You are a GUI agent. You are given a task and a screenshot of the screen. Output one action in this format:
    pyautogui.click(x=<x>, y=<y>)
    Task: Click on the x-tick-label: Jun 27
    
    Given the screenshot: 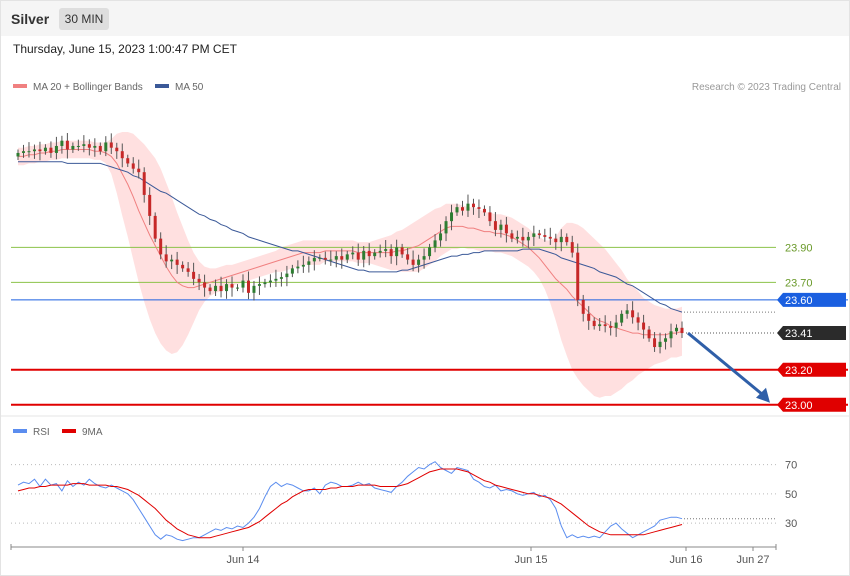 What is the action you would take?
    pyautogui.click(x=752, y=560)
    